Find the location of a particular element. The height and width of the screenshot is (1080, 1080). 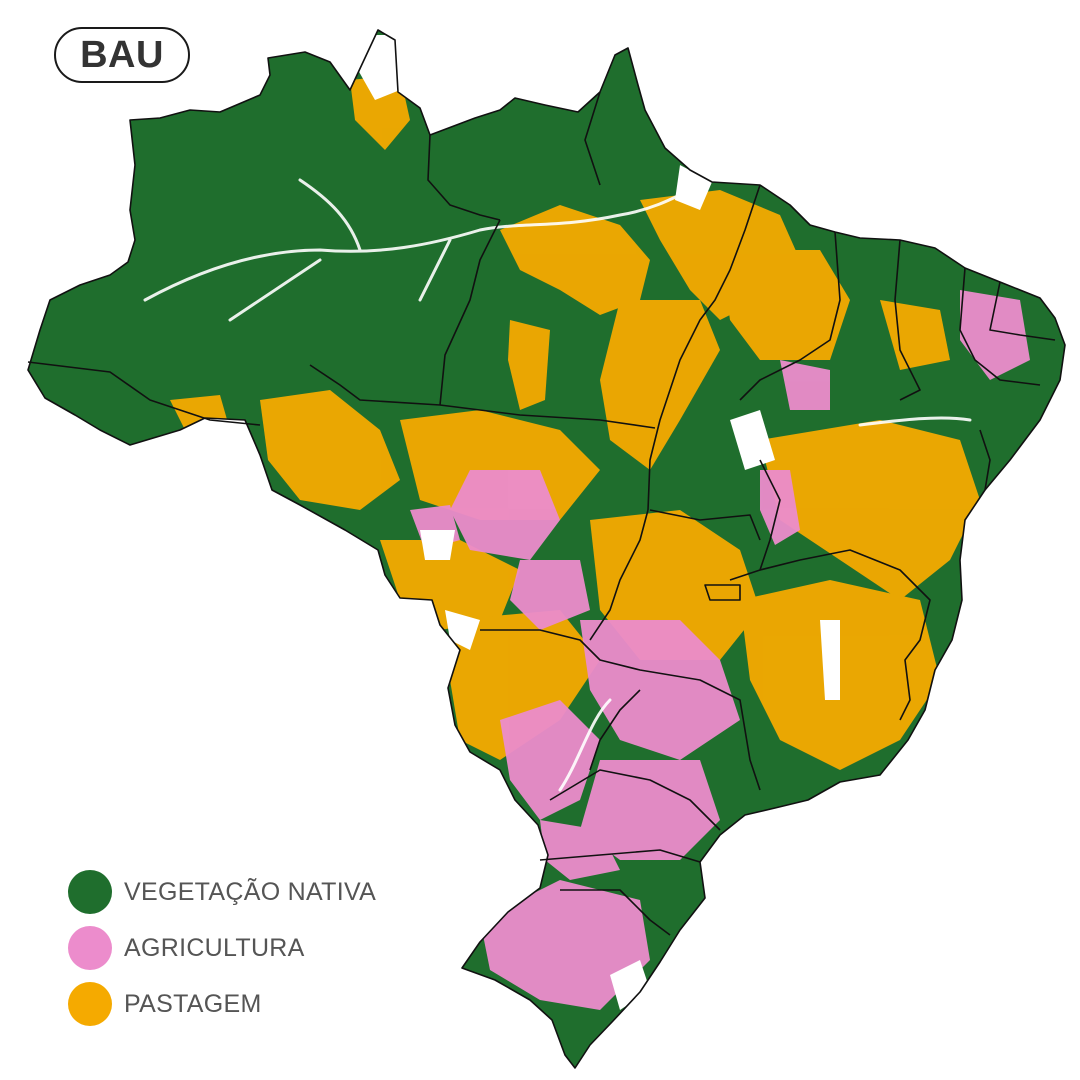

legend-label-agriculture: AGRICULTURA is located at coordinates (214, 947).